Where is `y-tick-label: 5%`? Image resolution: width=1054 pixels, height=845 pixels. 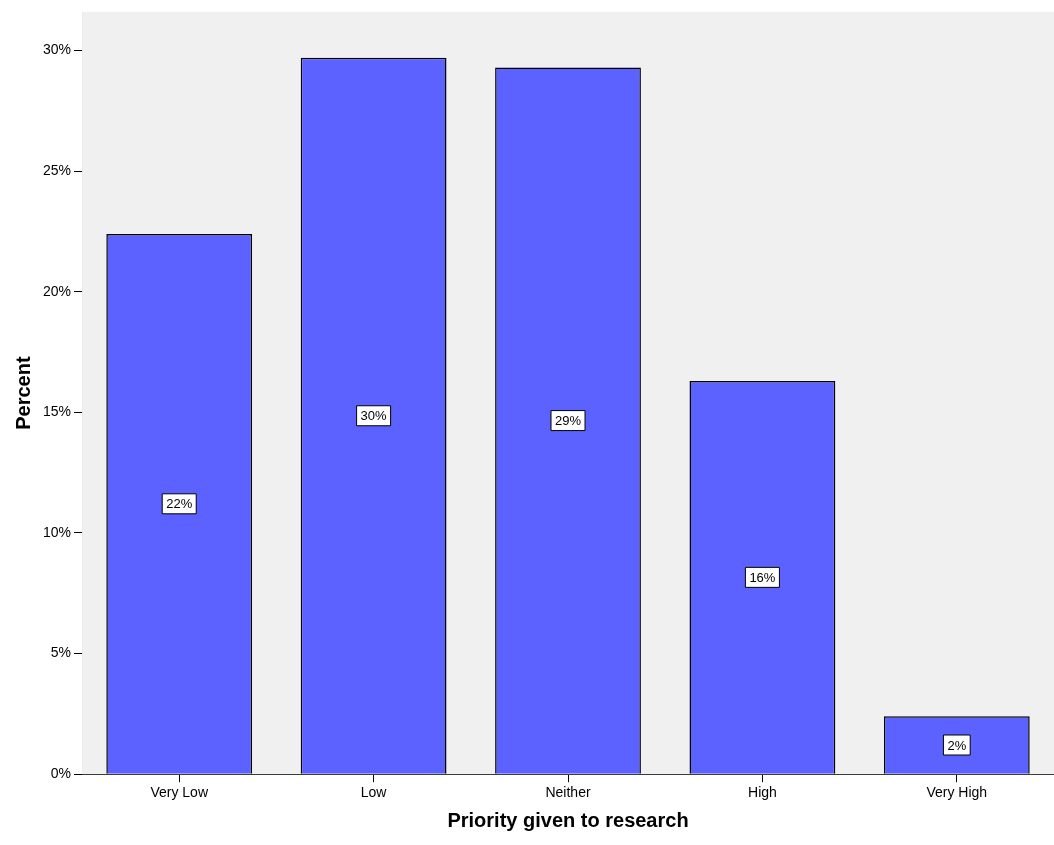 y-tick-label: 5% is located at coordinates (61, 652).